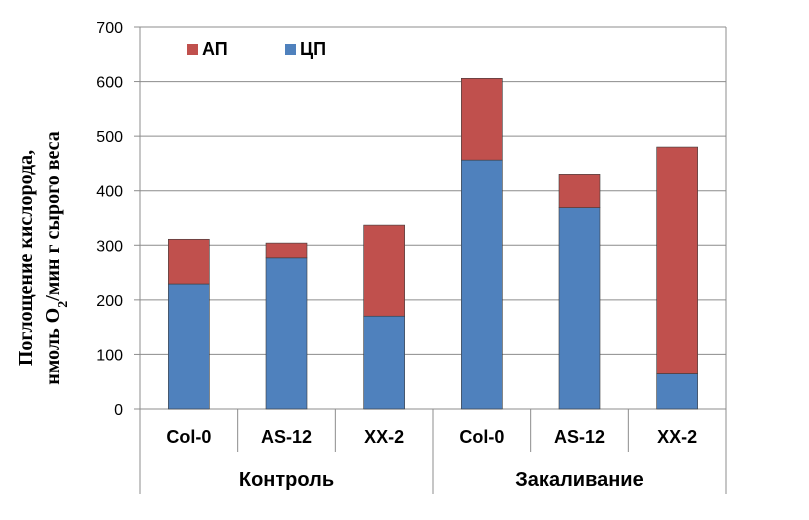  I want to click on group-label: Контроль, so click(286, 480).